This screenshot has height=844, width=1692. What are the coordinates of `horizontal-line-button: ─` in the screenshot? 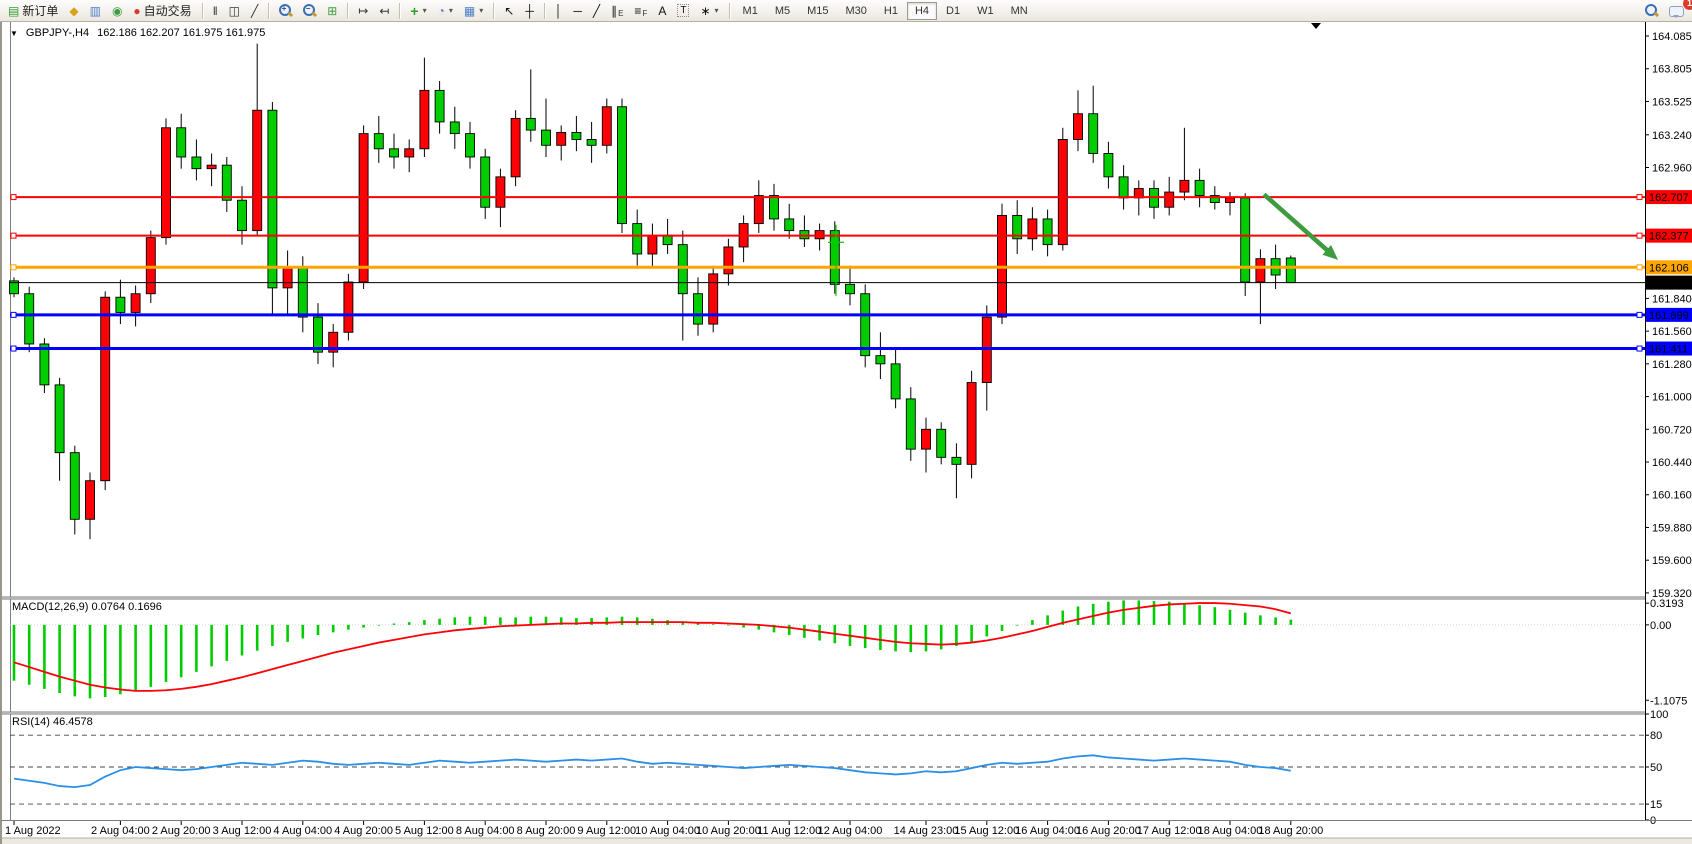 It's located at (577, 10).